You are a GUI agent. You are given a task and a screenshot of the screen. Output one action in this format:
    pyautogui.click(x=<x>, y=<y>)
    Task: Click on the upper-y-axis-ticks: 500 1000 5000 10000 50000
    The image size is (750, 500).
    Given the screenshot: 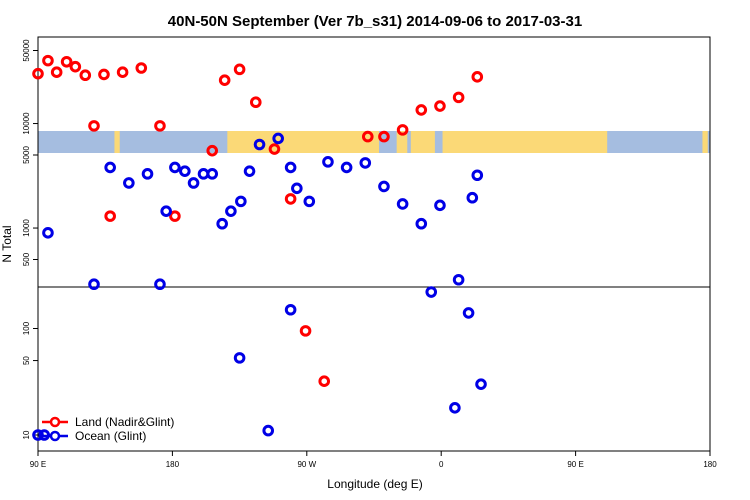 What is the action you would take?
    pyautogui.click(x=30, y=152)
    